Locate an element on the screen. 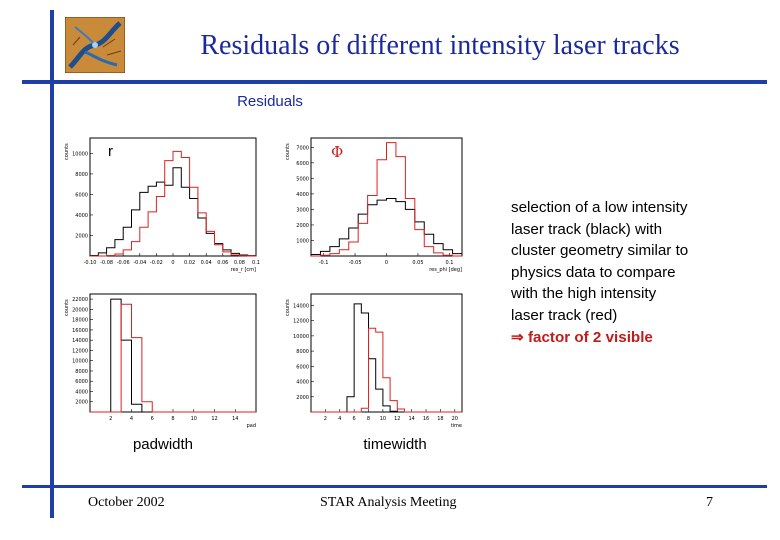 This screenshot has height=540, width=780. y-tick-label: 7000 is located at coordinates (302, 148).